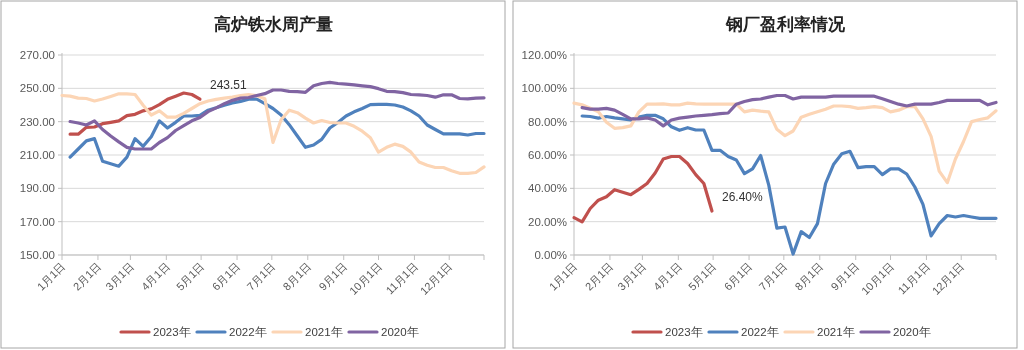 The image size is (1024, 350). What do you see at coordinates (547, 121) in the screenshot?
I see `y-tick-label: 80.00%` at bounding box center [547, 121].